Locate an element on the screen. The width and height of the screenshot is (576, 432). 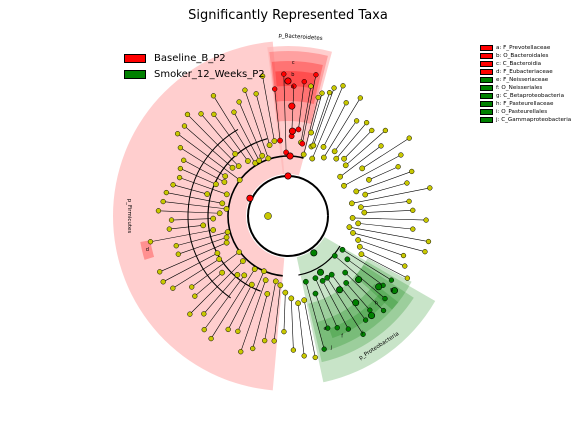
sector-letter-a: a is located at coordinates (292, 87).